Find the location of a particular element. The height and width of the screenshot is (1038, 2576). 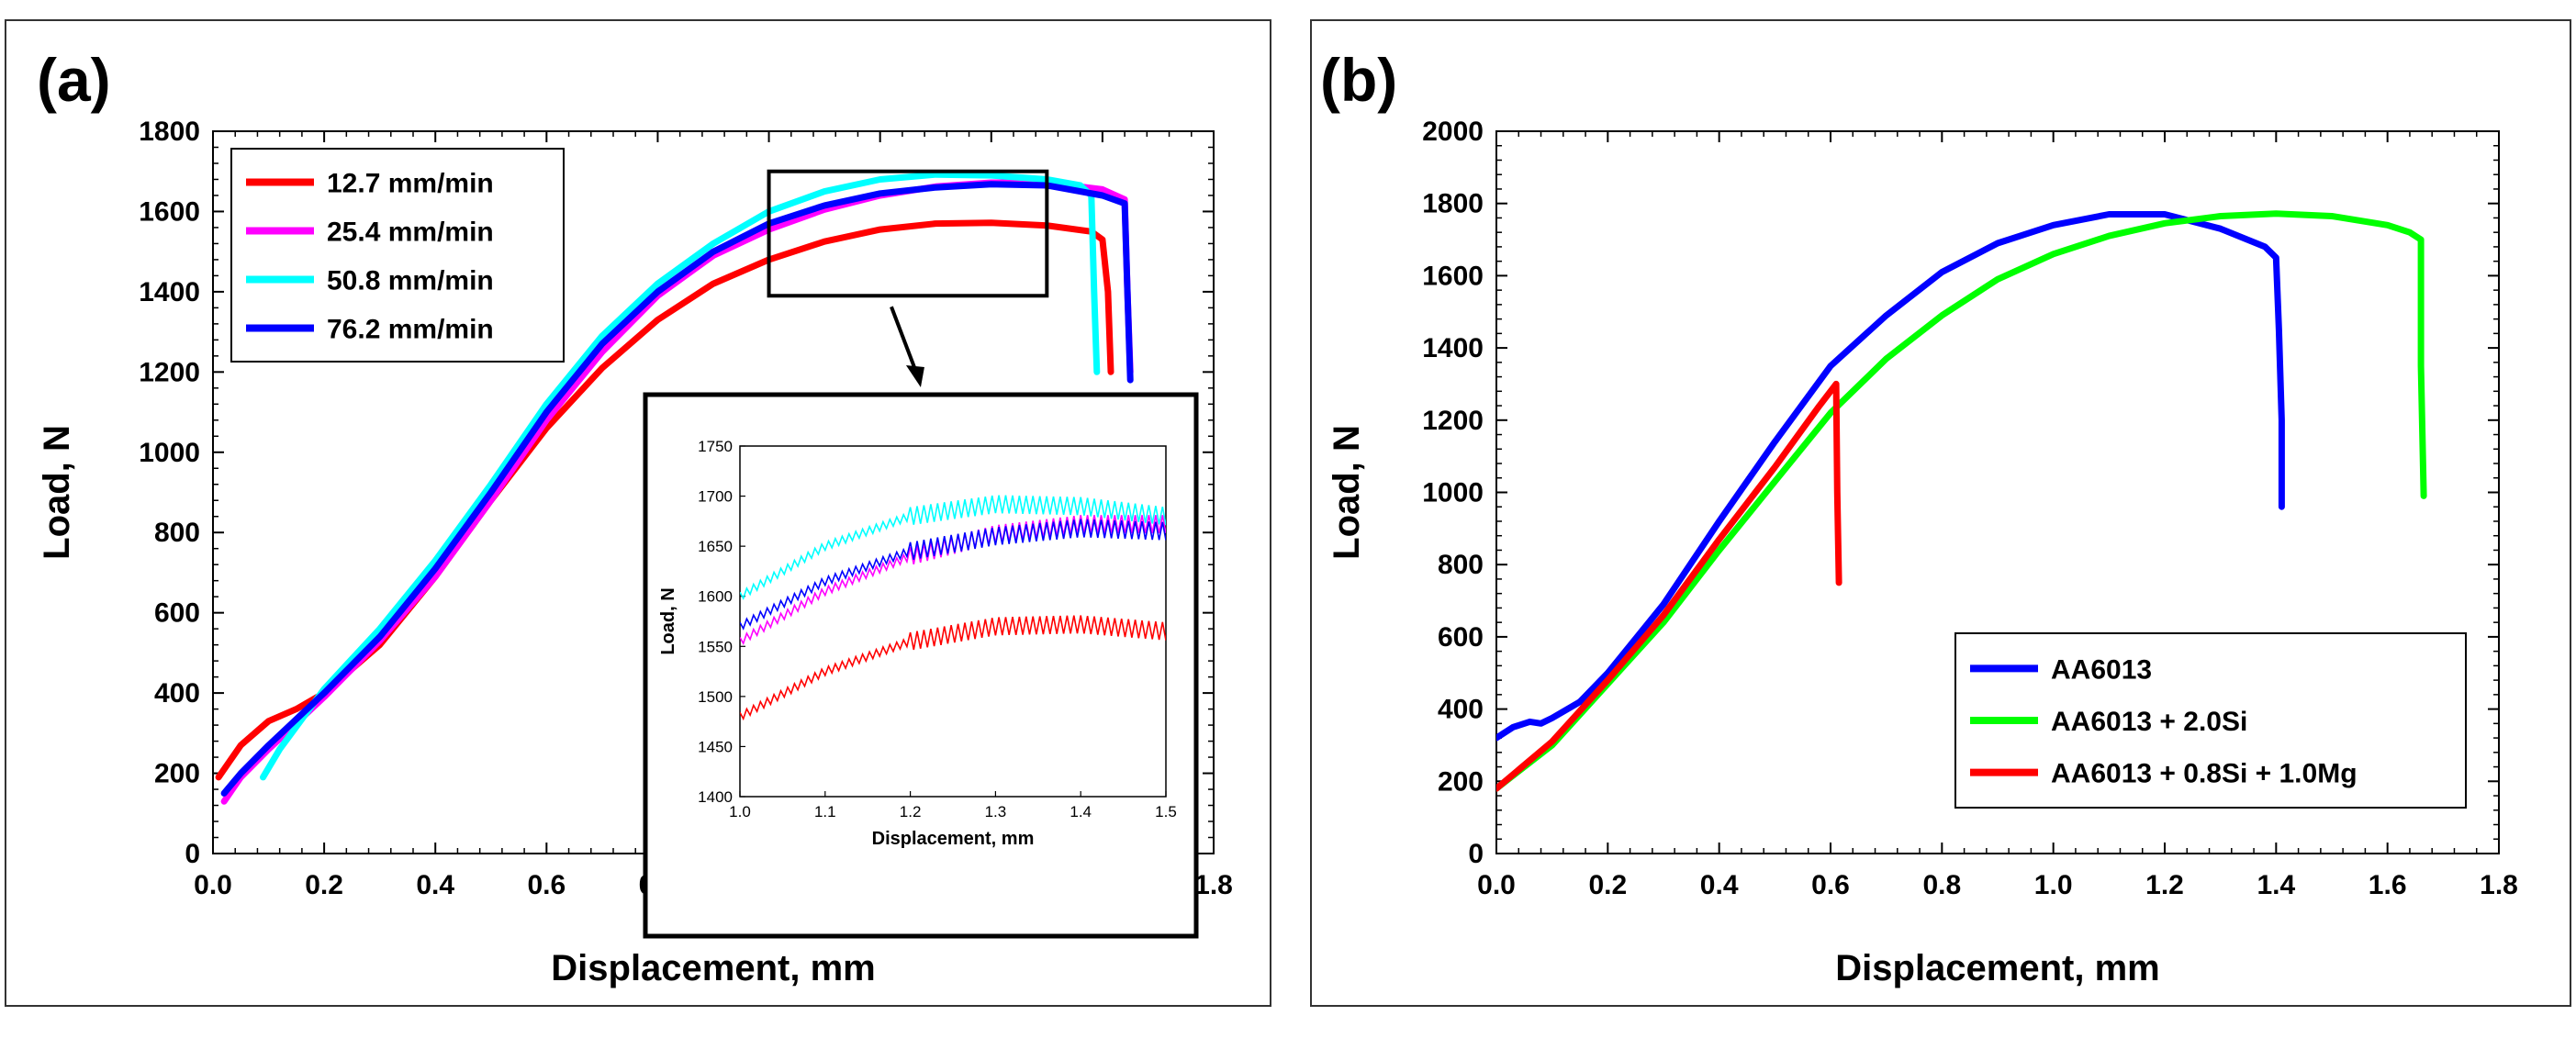

legend-box-b is located at coordinates (2210, 720).